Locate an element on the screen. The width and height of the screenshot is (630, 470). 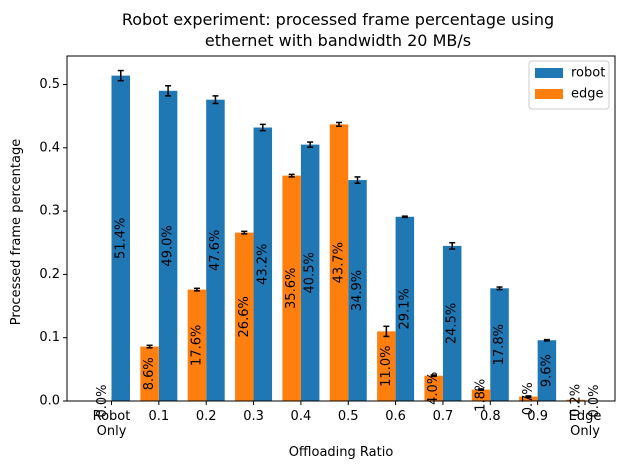
bar-label-robot-6: 29.1% is located at coordinates (404, 308).